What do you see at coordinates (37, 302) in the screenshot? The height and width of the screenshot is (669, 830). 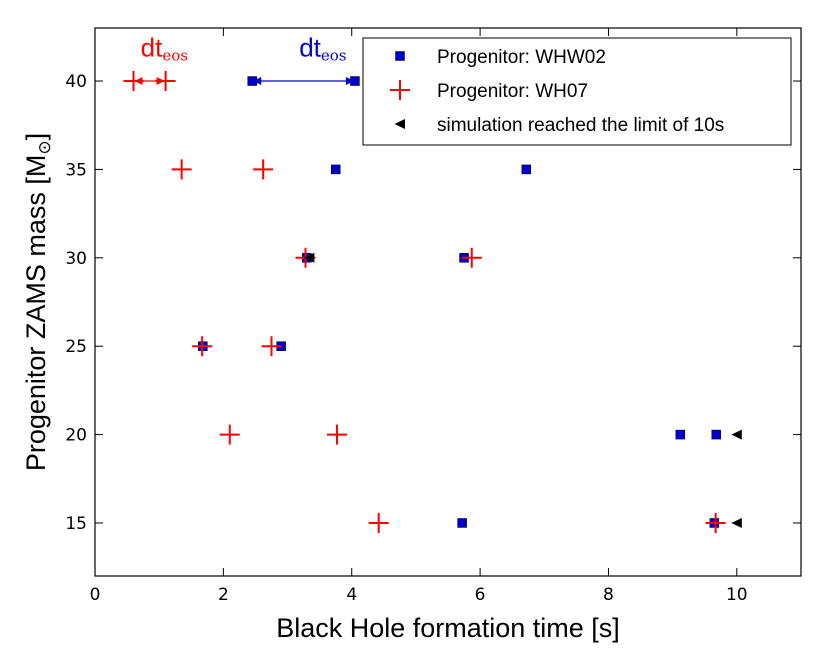 I see `y-axis-title: Progenitor ZAMS mass [M⊙]` at bounding box center [37, 302].